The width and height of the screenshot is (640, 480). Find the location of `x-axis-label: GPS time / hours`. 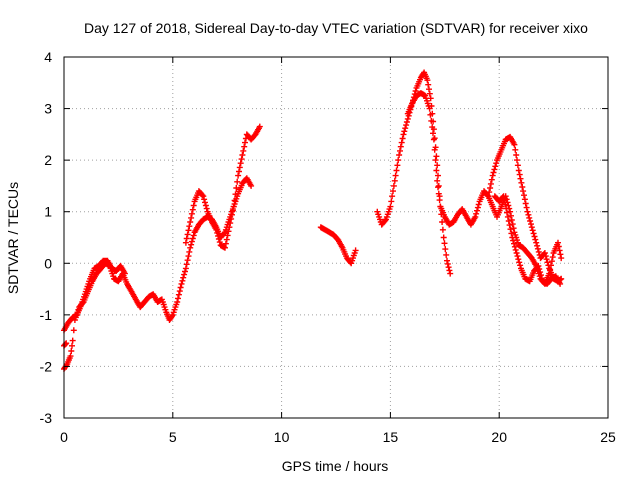

x-axis-label: GPS time / hours is located at coordinates (335, 466).